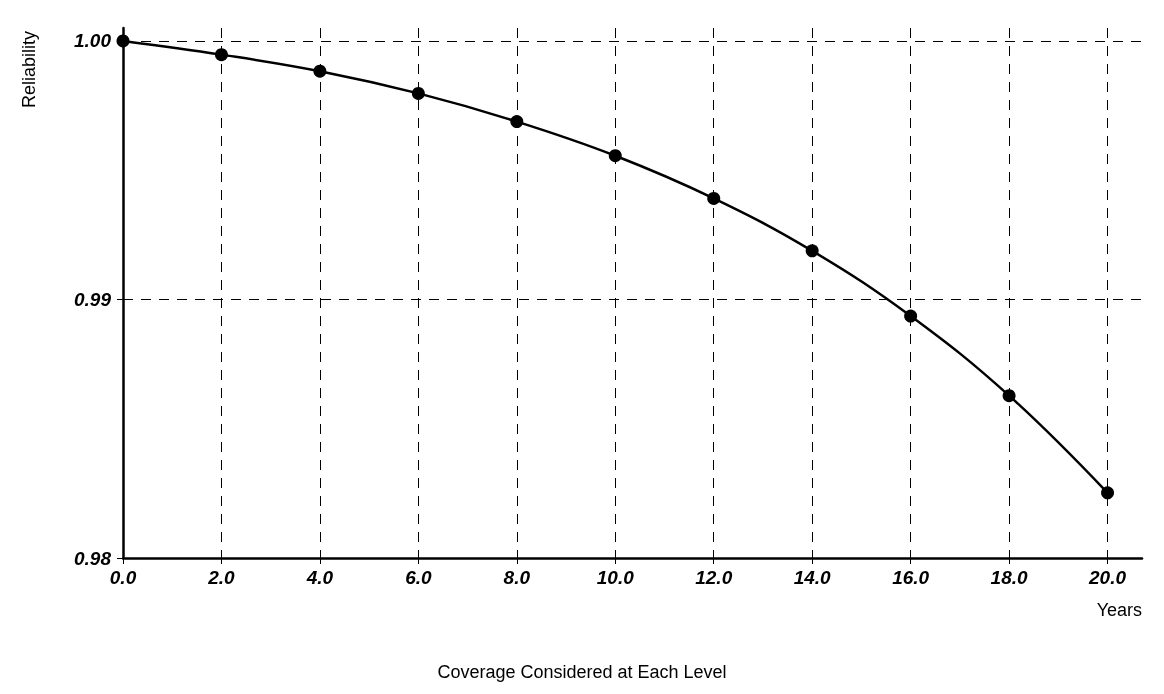  What do you see at coordinates (582, 672) in the screenshot?
I see `text: Coverage Considered at Each Level` at bounding box center [582, 672].